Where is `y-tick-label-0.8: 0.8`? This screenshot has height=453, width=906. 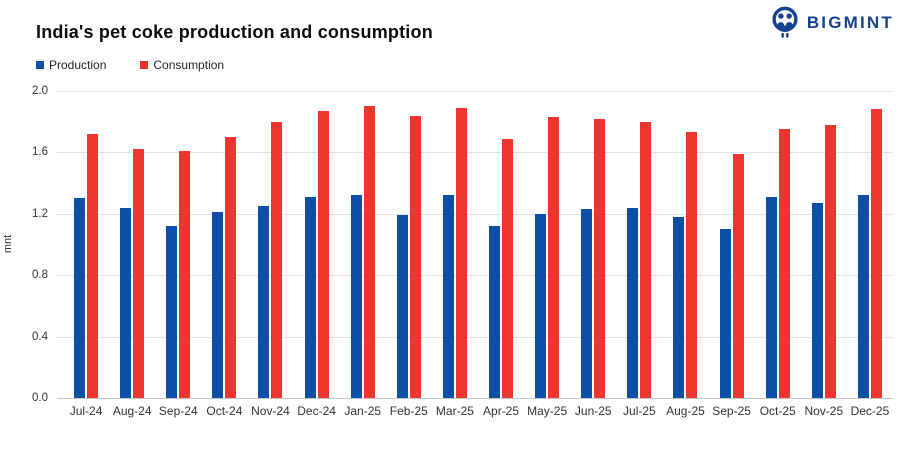
y-tick-label-0.8: 0.8 is located at coordinates (40, 275).